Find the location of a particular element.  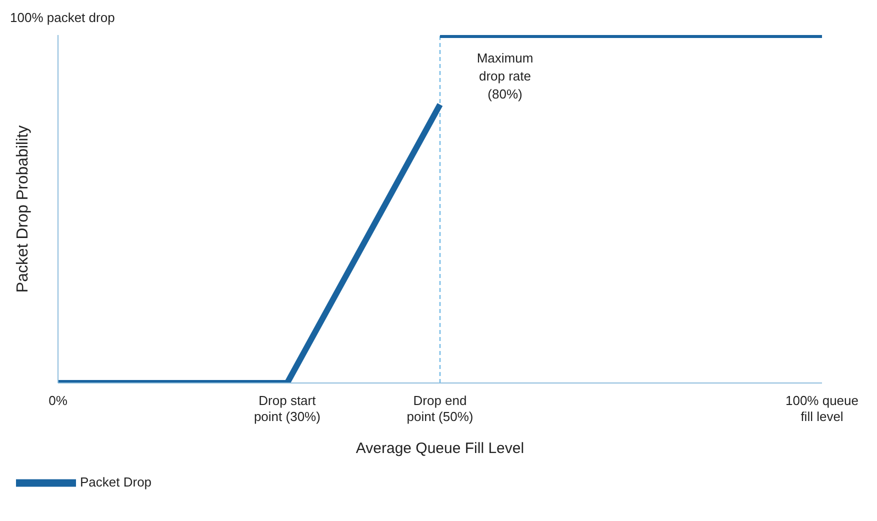

y-axis-title: Packet Drop Probability is located at coordinates (23, 209).